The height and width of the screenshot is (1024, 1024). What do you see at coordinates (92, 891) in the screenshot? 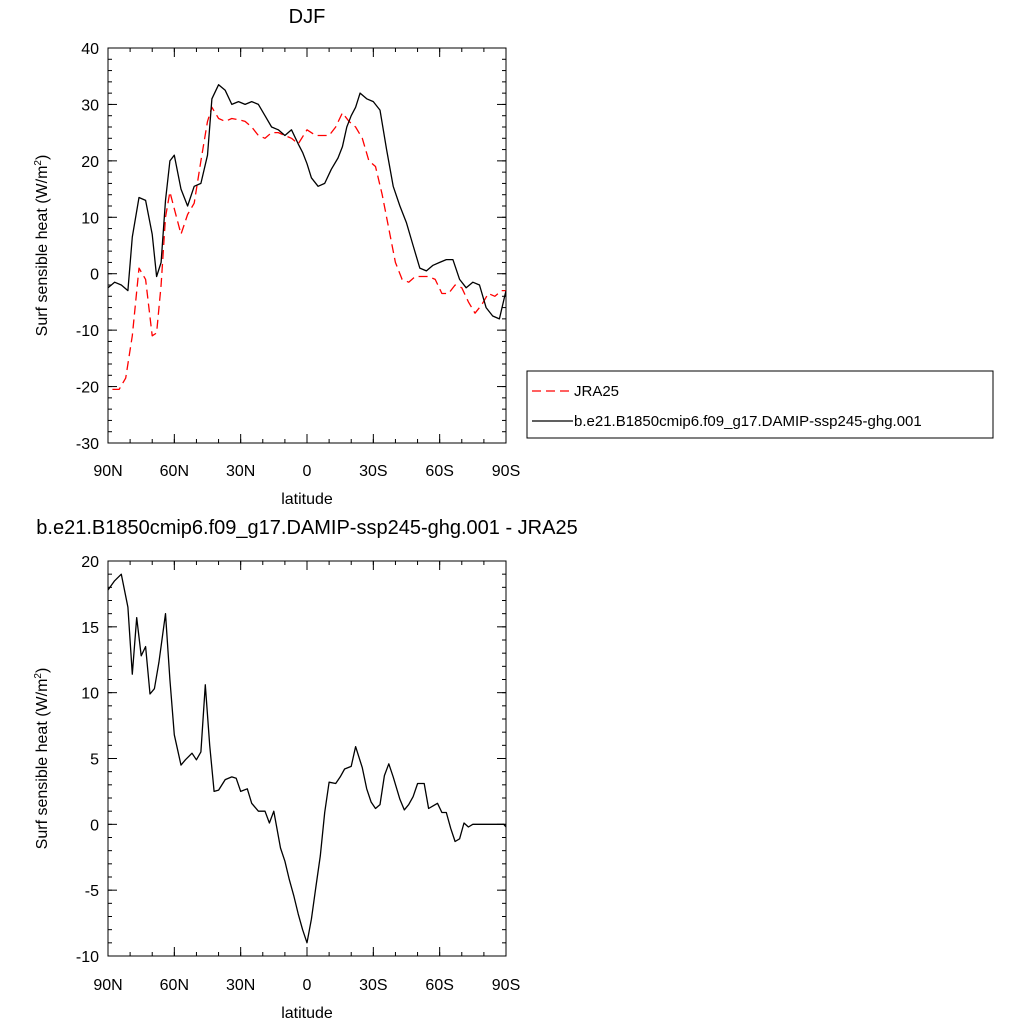
I see `y-tick-label: -5` at bounding box center [92, 891].